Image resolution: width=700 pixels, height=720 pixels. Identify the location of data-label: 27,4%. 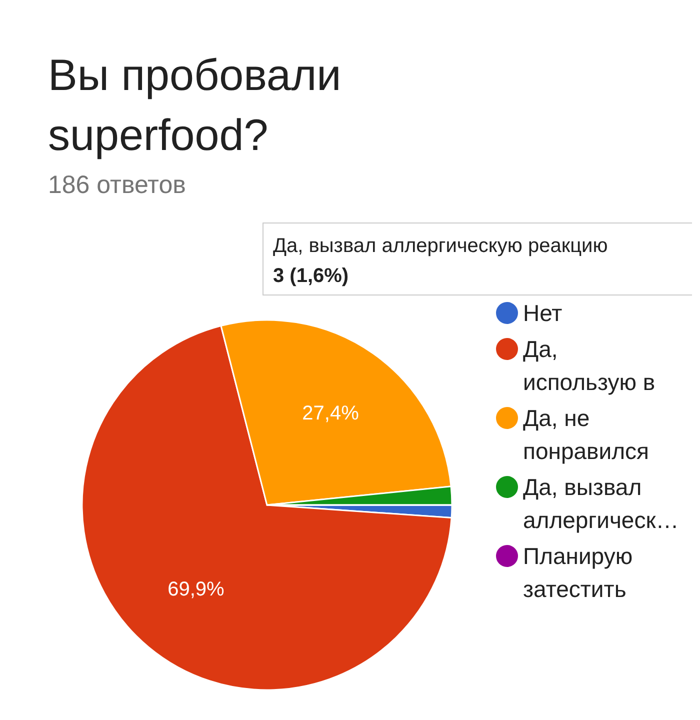
(331, 413).